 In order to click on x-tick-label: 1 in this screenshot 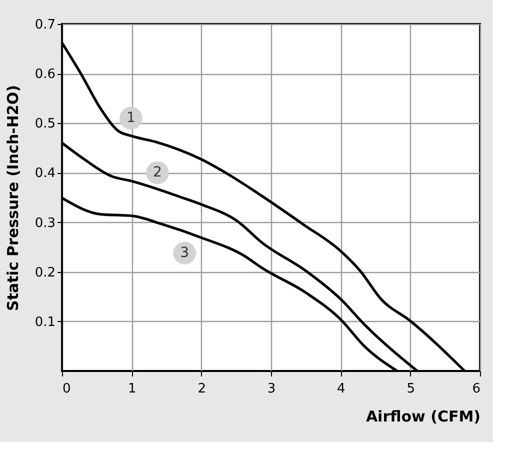, I will do `click(132, 389)`.